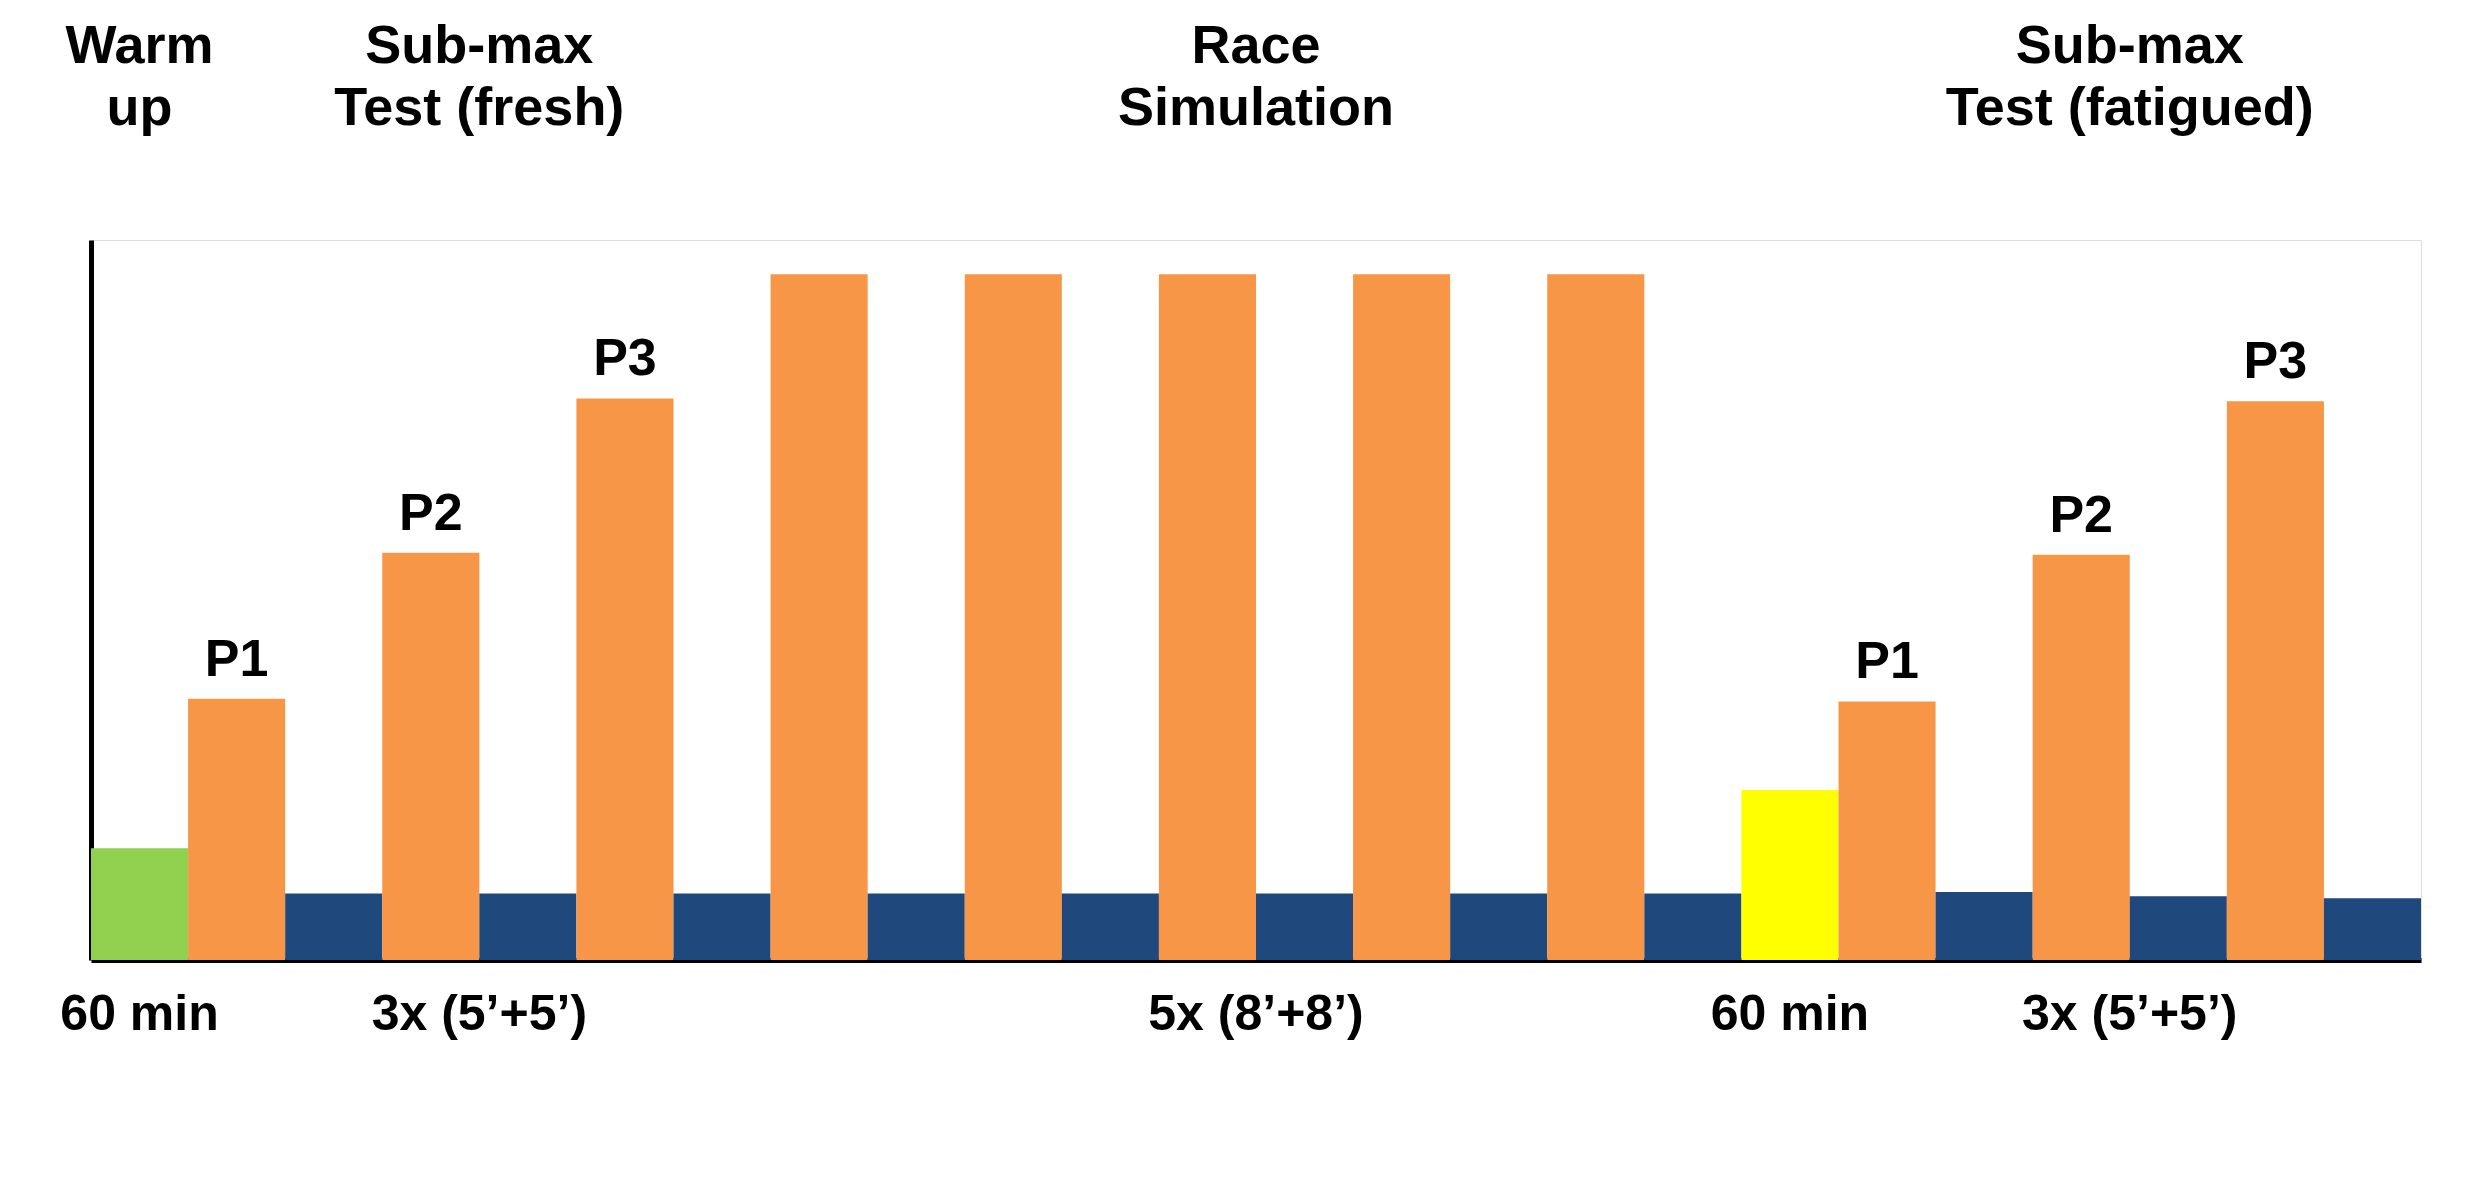 The height and width of the screenshot is (1189, 2484). Describe the element at coordinates (1256, 1013) in the screenshot. I see `text: 5x (8’+8’)` at that location.